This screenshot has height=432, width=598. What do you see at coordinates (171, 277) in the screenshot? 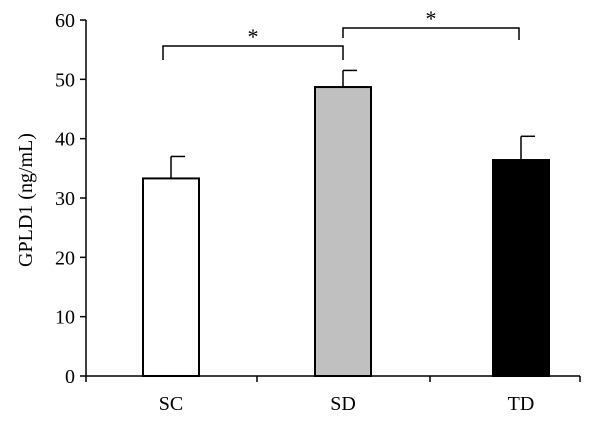
I see `bar-sc` at bounding box center [171, 277].